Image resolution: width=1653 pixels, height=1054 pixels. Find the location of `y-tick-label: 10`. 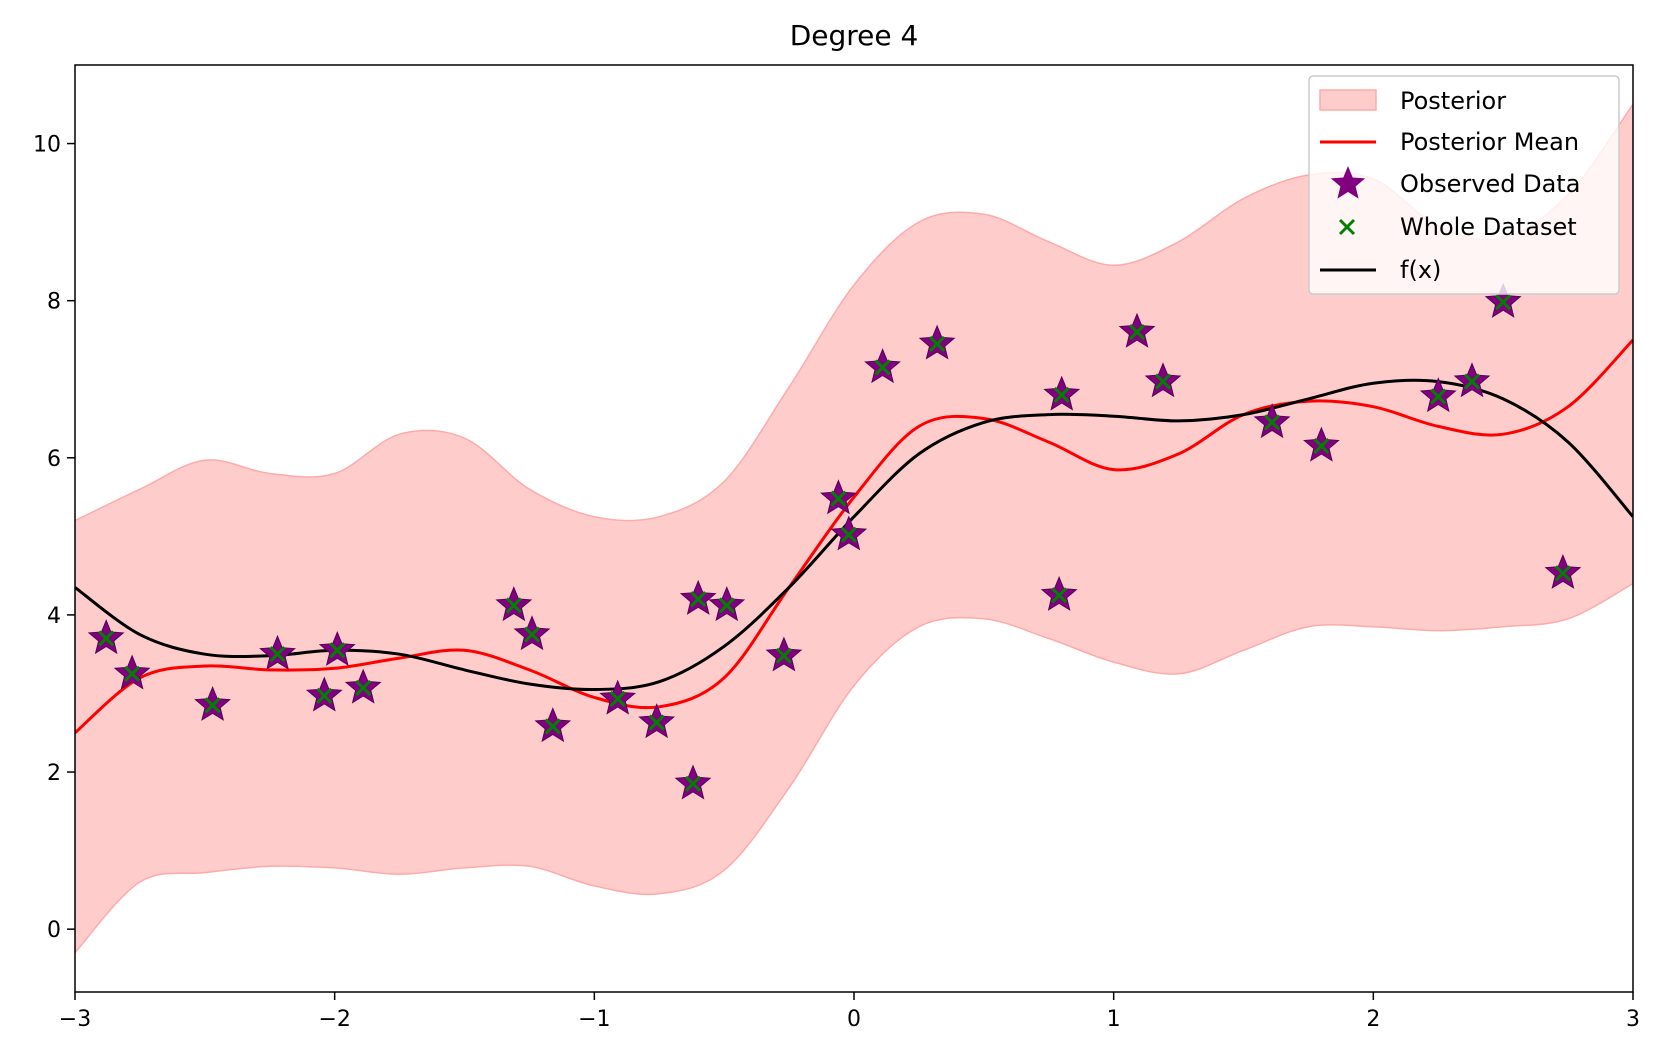

y-tick-label: 10 is located at coordinates (47, 145).